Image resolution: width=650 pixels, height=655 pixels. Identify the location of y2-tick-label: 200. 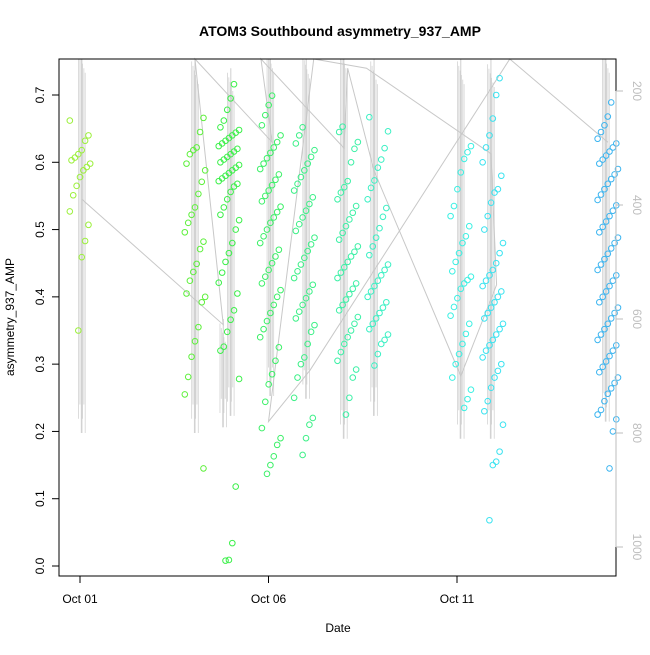
(637, 91).